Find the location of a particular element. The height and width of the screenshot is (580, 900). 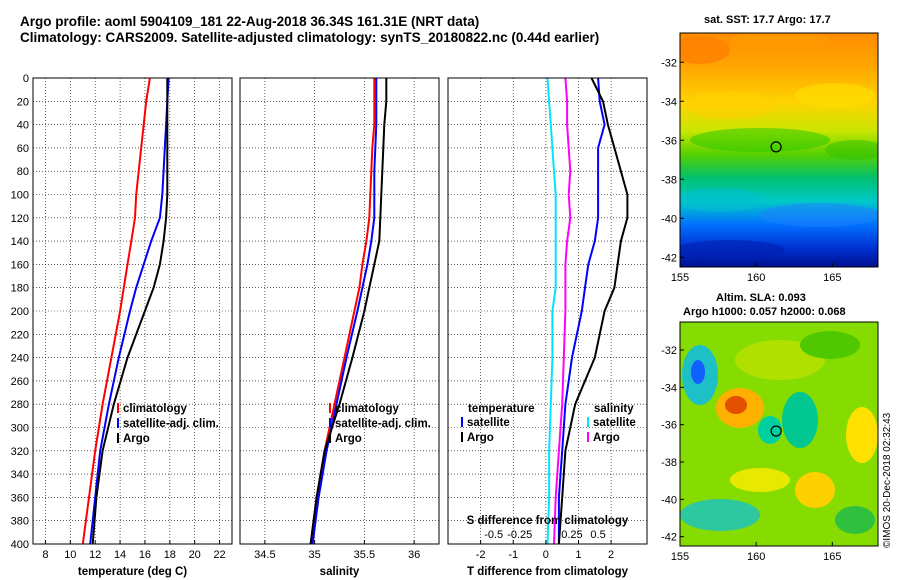

depth-label-6: 120 is located at coordinates (20, 219).